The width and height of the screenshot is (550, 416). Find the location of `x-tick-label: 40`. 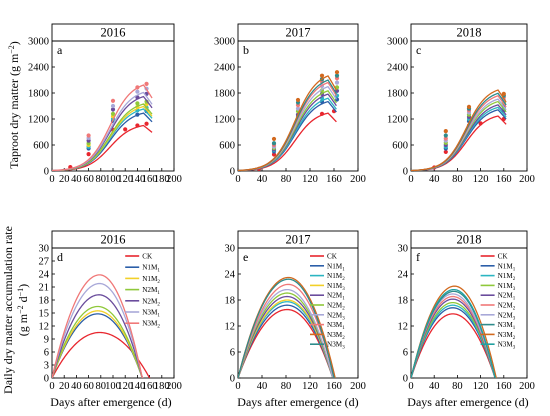

x-tick-label: 40 is located at coordinates (262, 179).